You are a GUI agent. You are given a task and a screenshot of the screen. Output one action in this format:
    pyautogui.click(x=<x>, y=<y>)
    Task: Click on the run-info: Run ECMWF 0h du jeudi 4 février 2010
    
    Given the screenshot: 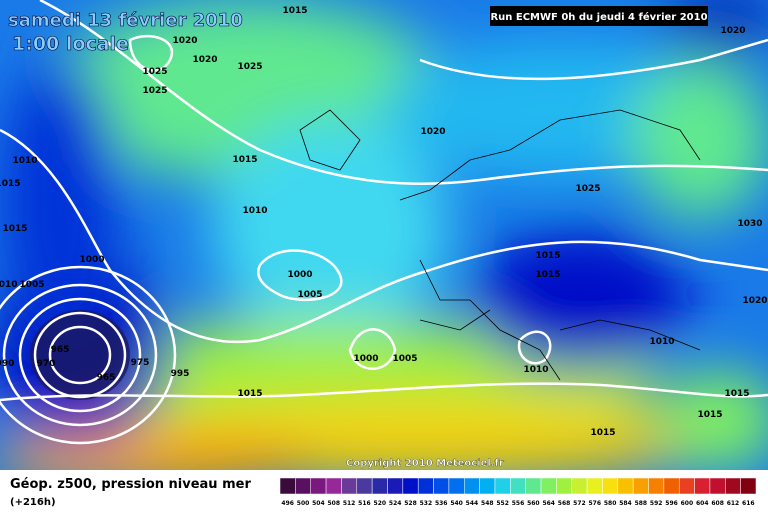 What is the action you would take?
    pyautogui.click(x=598, y=17)
    